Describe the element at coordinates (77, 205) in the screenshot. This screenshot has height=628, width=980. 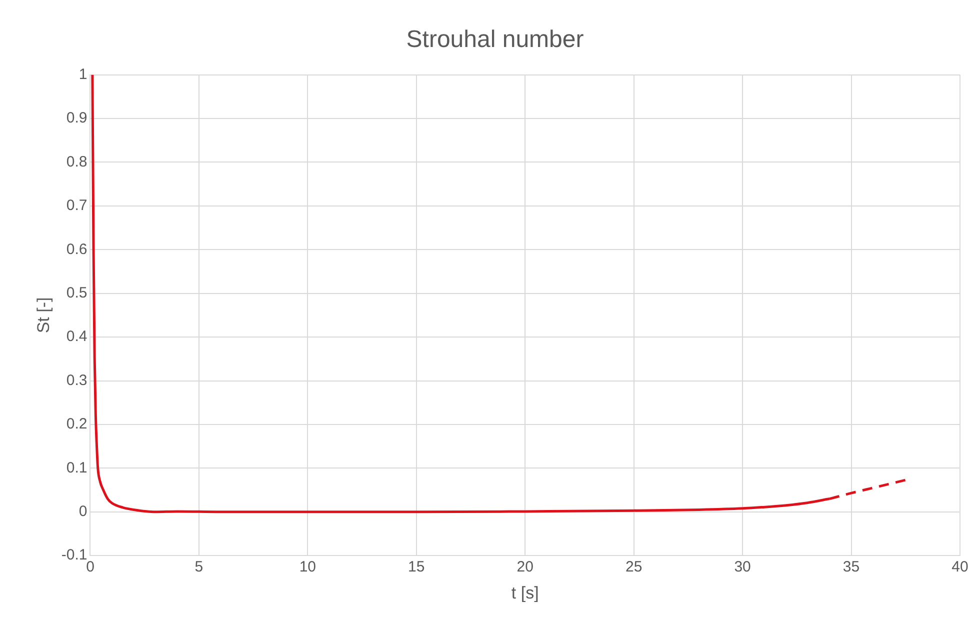
I see `y-tick-label: 0.7` at that location.